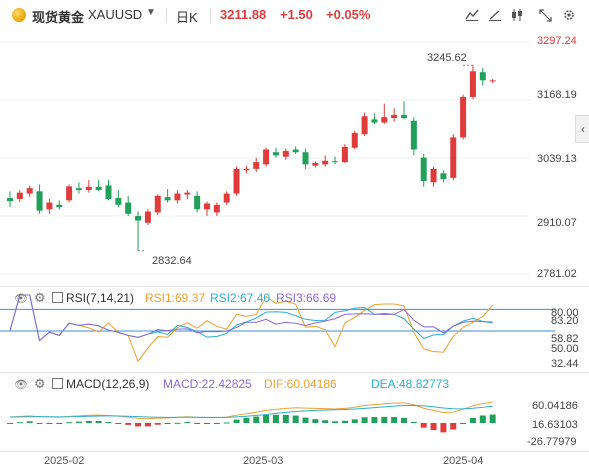  Describe the element at coordinates (151, 12) in the screenshot. I see `caret-down-icon: ▼` at that location.